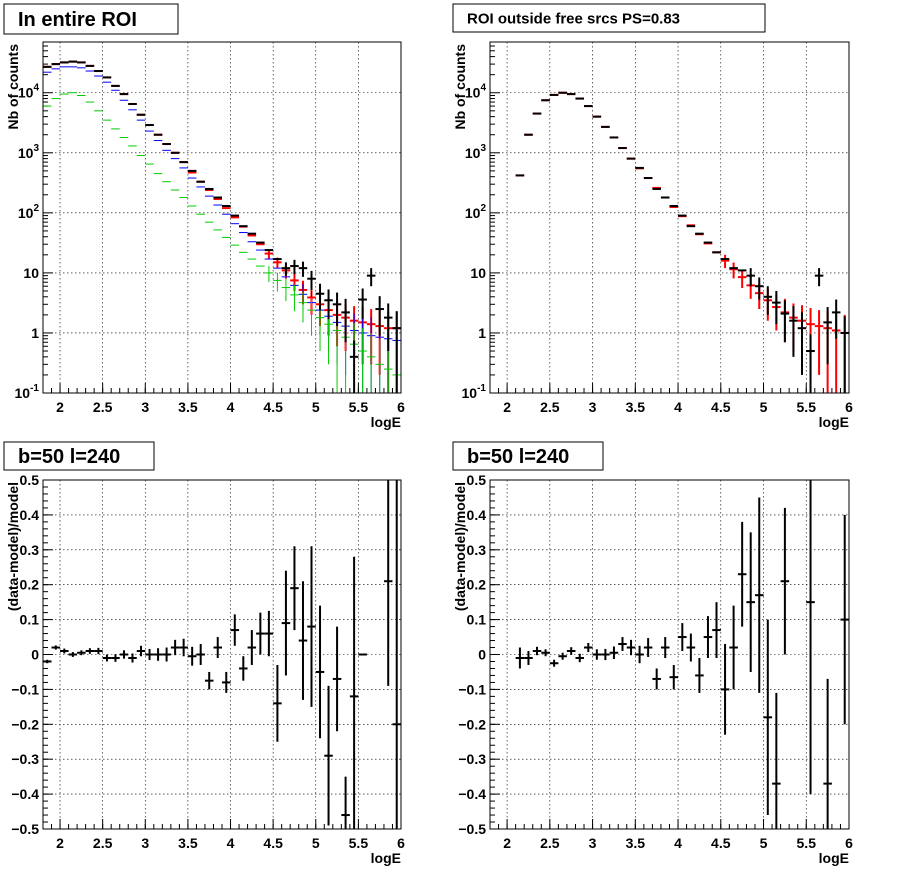 This screenshot has width=898, height=875. I want to click on y-tick-label: −0.2, so click(472, 724).